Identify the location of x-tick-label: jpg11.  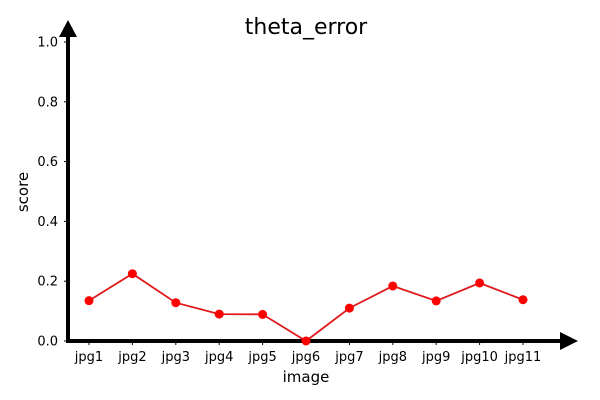
(523, 357).